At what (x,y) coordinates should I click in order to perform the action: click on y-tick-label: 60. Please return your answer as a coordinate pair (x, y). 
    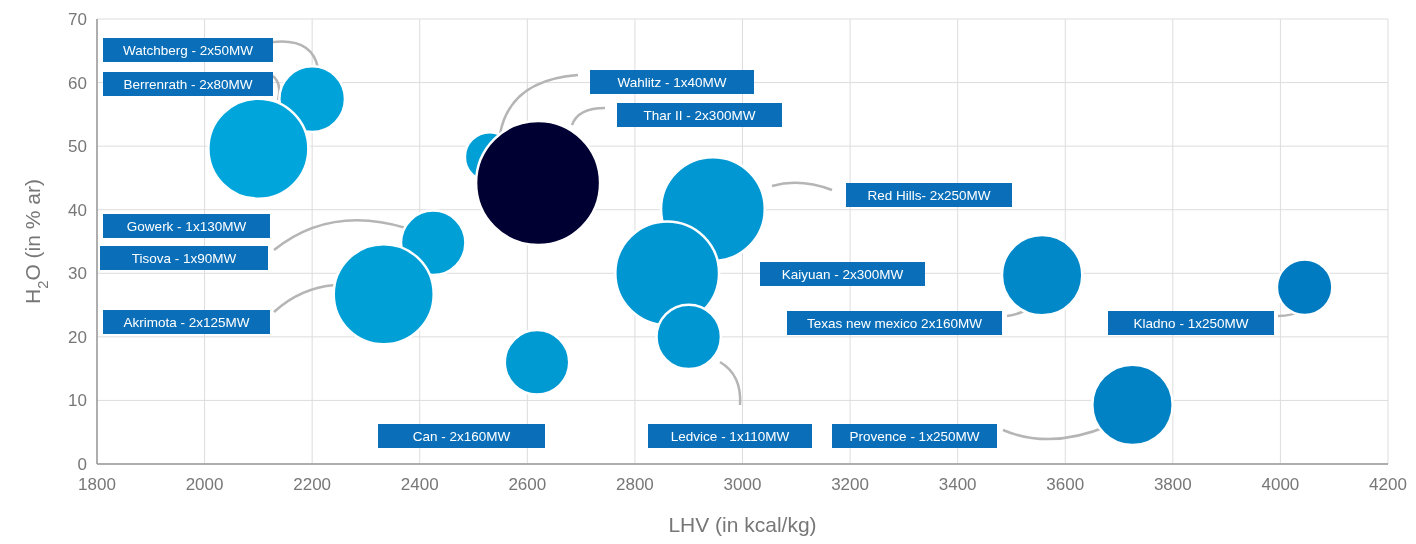
    Looking at the image, I should click on (77, 83).